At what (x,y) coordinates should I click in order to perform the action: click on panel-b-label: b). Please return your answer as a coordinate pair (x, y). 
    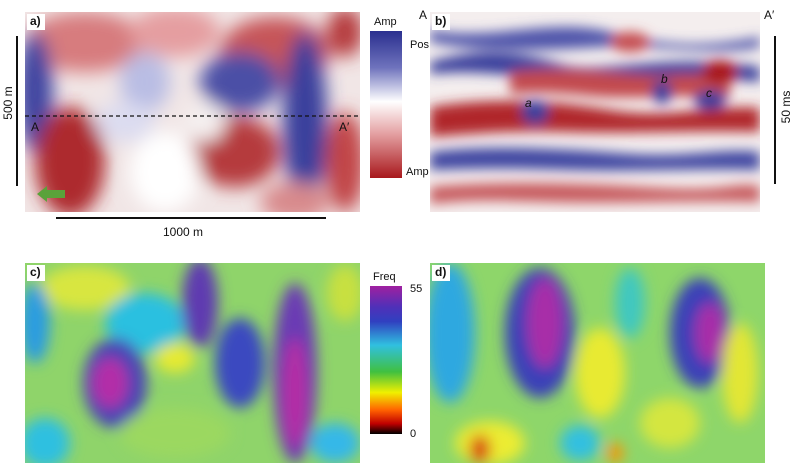
    Looking at the image, I should click on (441, 22).